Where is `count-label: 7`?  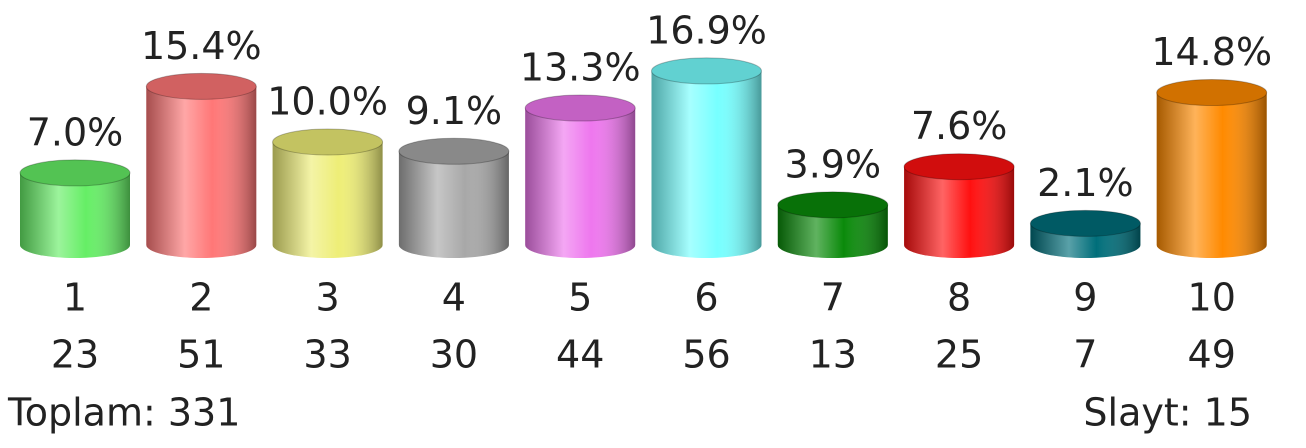 count-label: 7 is located at coordinates (1085, 355).